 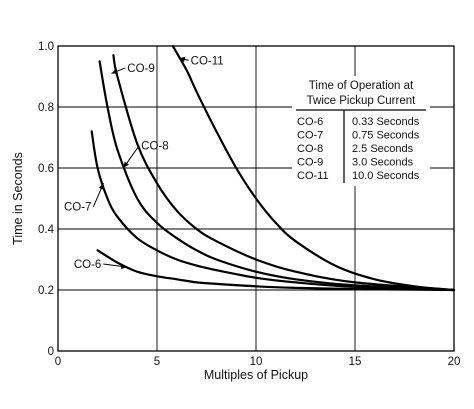 I want to click on y-tick-label: 0.6, so click(x=46, y=169).